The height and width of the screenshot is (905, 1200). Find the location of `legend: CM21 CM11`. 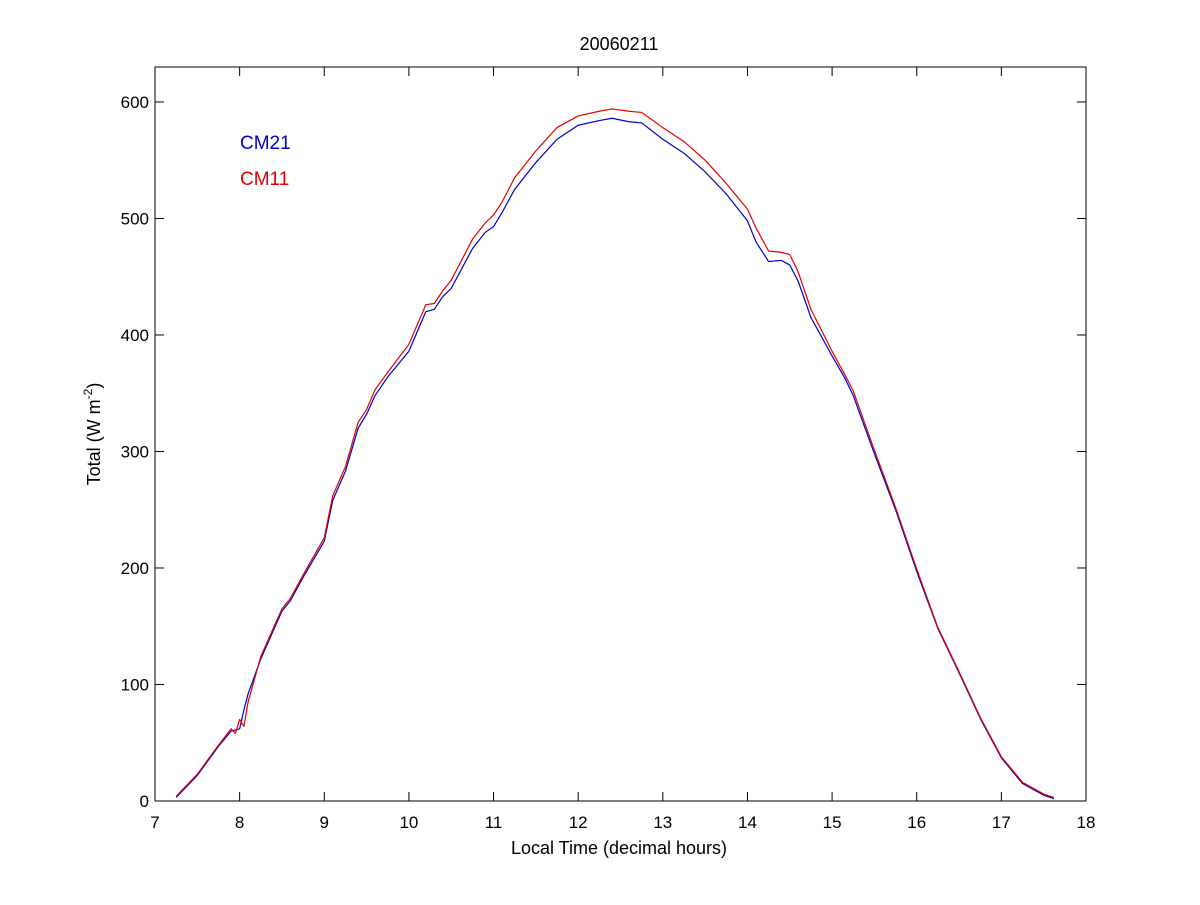

legend: CM21 CM11 is located at coordinates (265, 161).